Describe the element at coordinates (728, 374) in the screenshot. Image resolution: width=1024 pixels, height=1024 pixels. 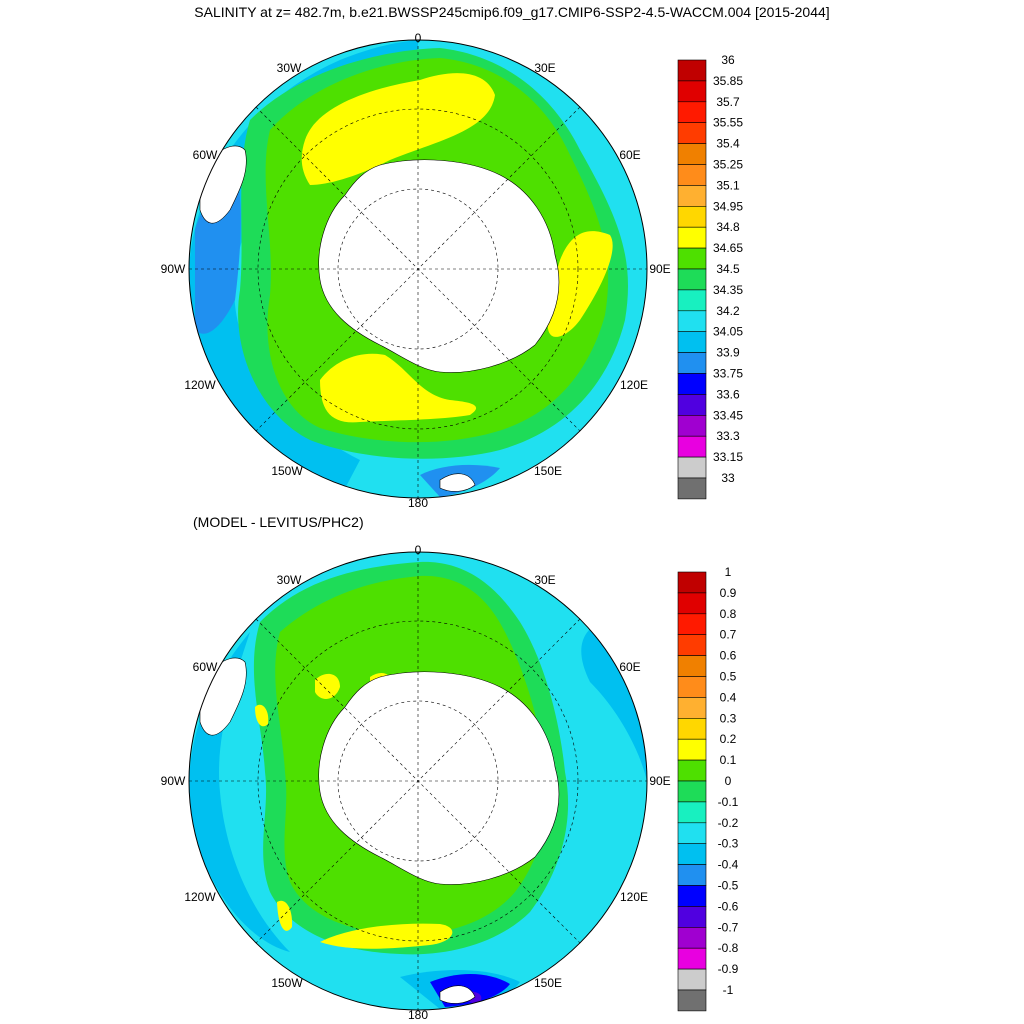
I see `colorbar-tick-label: 33.75` at that location.